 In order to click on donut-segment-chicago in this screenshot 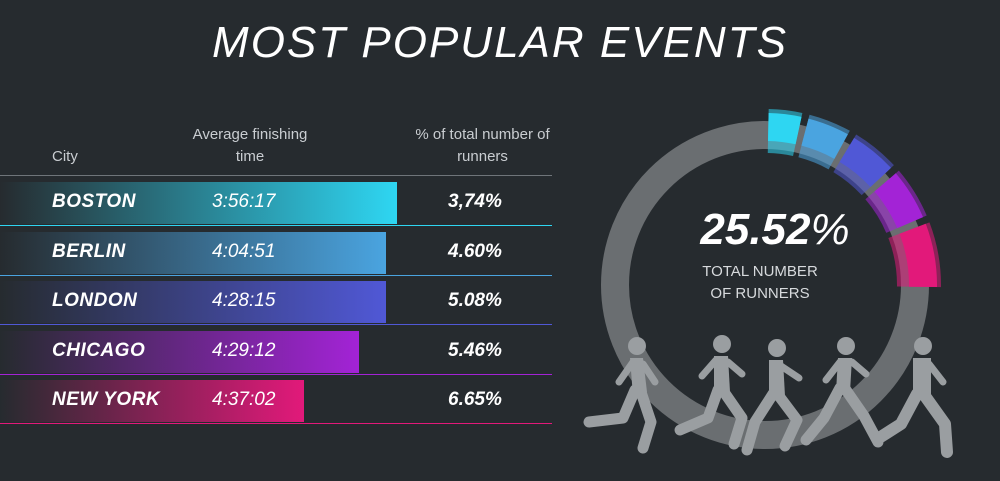, I will do `click(899, 201)`.